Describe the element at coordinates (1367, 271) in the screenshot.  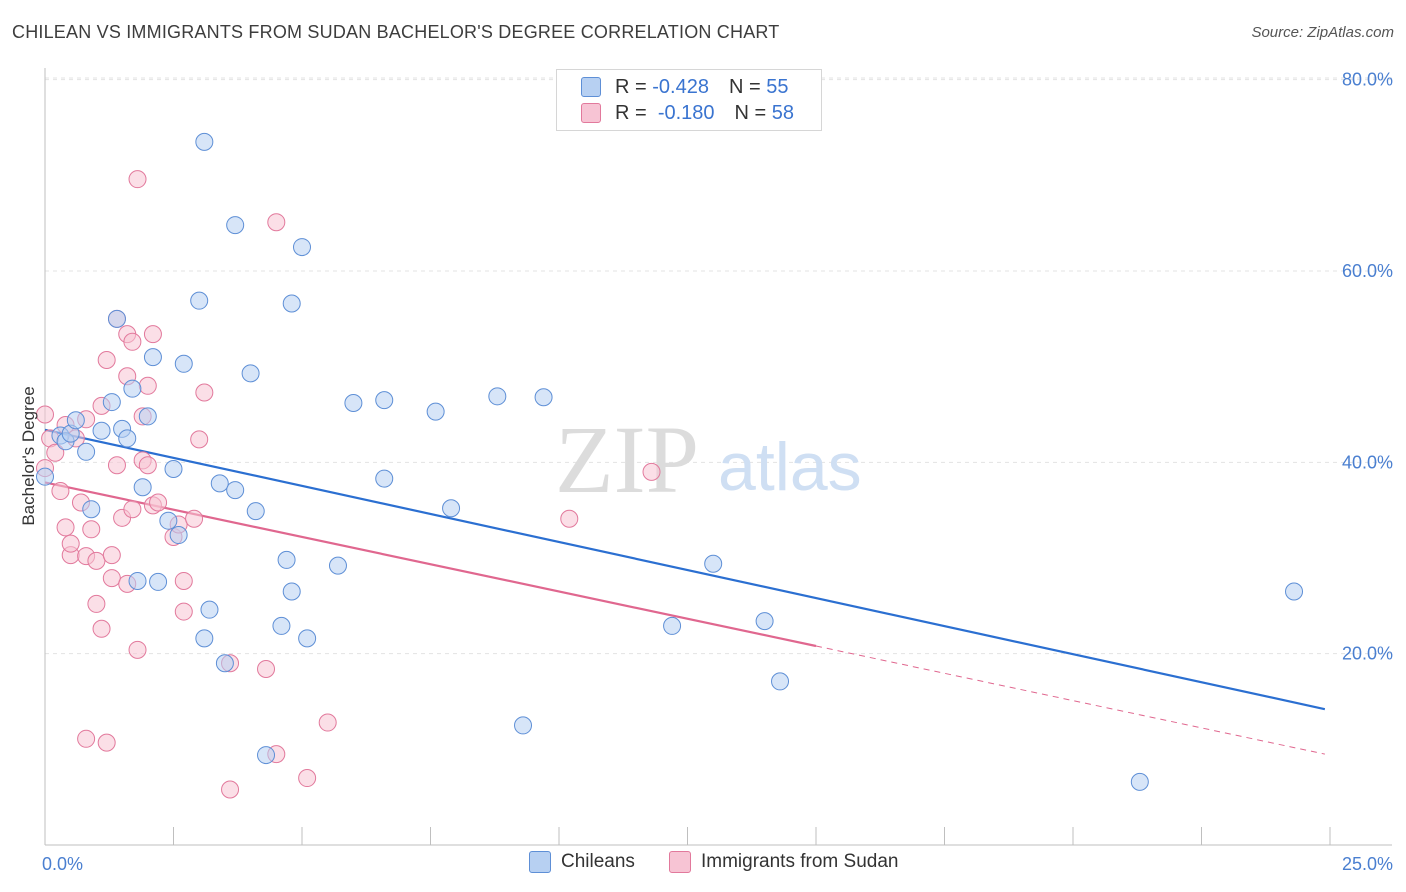
I see `y-tick-label: 60.0%` at that location.